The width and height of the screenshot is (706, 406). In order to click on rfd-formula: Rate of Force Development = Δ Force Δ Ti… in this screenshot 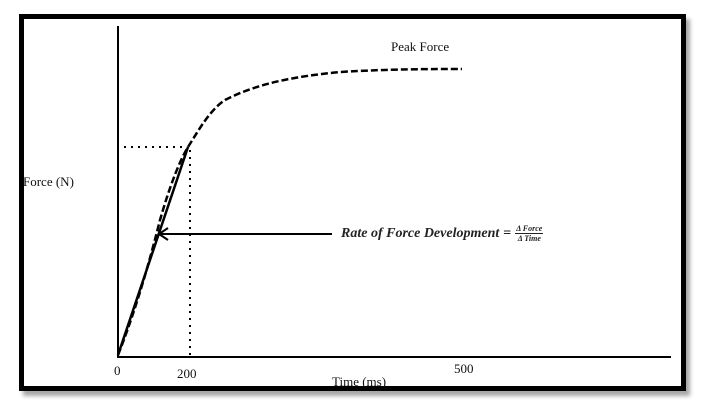, I will do `click(442, 233)`.